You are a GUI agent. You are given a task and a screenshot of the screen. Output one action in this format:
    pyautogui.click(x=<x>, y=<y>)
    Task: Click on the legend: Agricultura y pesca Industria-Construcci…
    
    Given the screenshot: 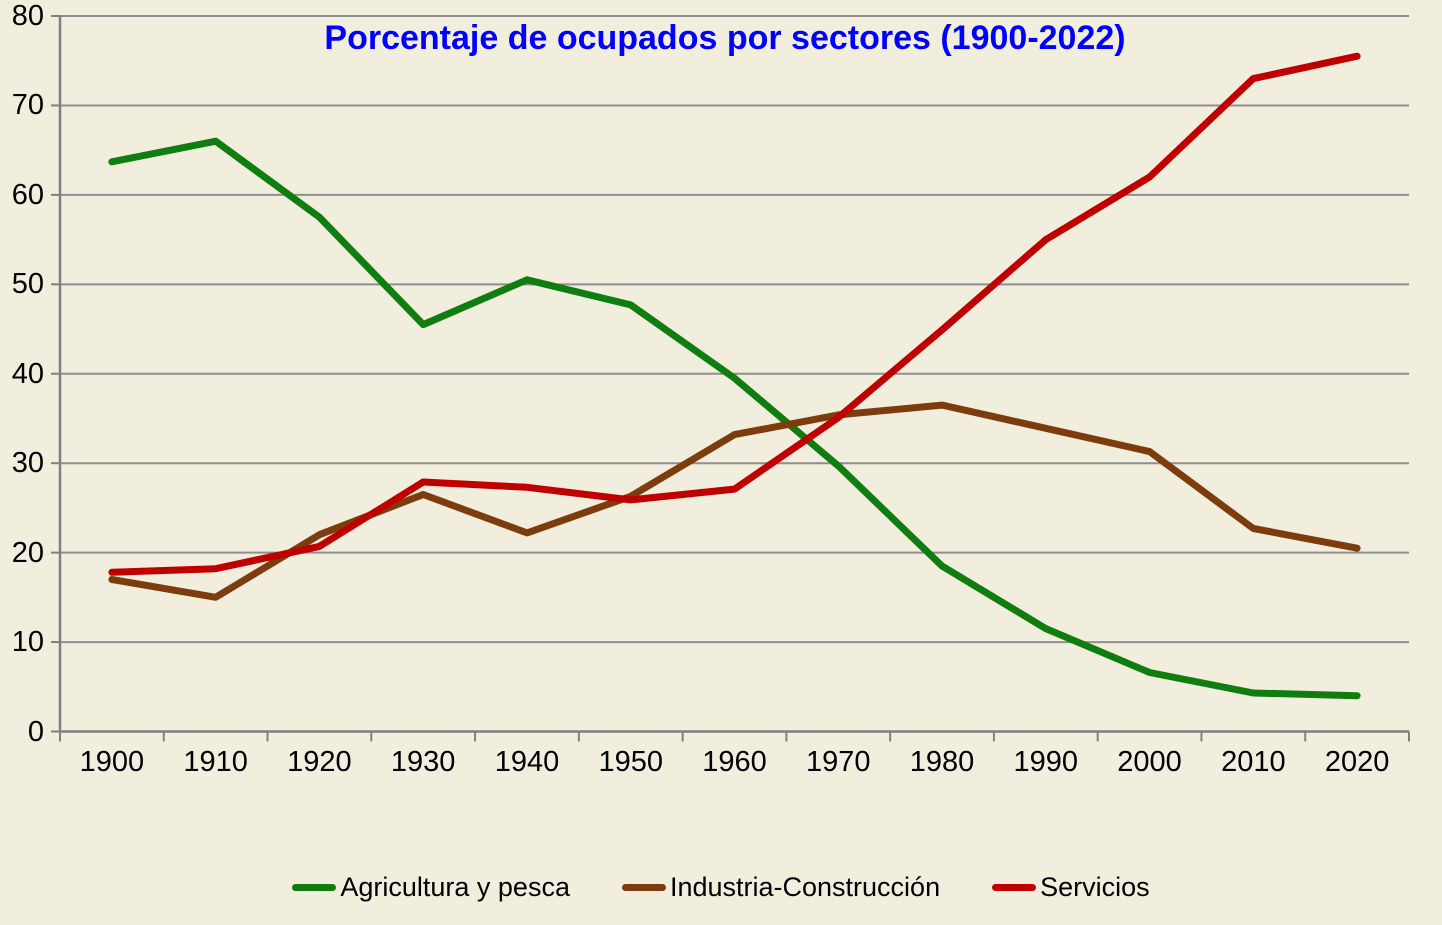 What is the action you would take?
    pyautogui.click(x=721, y=887)
    